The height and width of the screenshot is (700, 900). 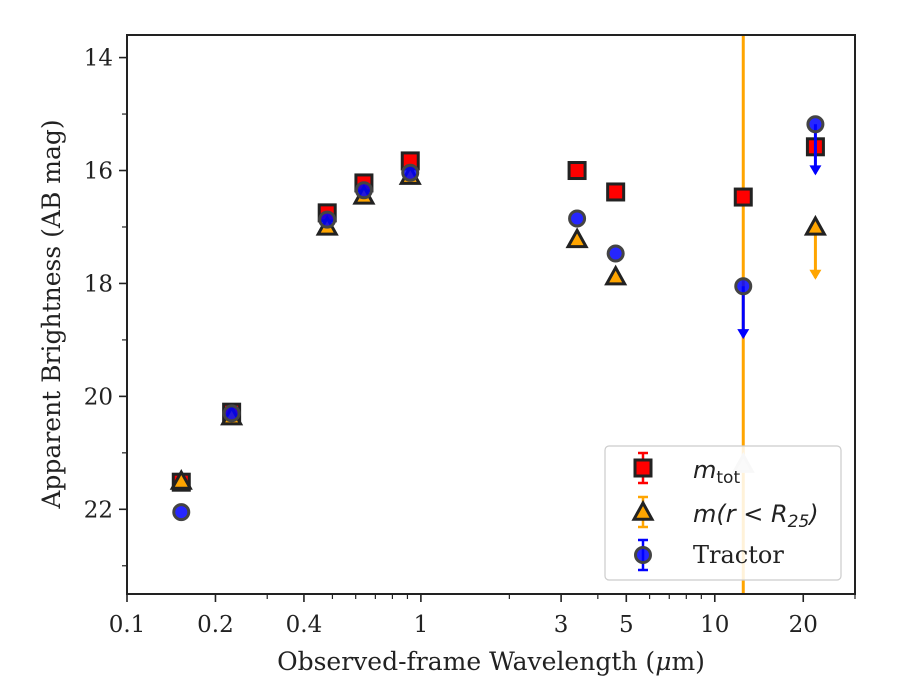 I want to click on y-tick-label: 16, so click(x=98, y=172).